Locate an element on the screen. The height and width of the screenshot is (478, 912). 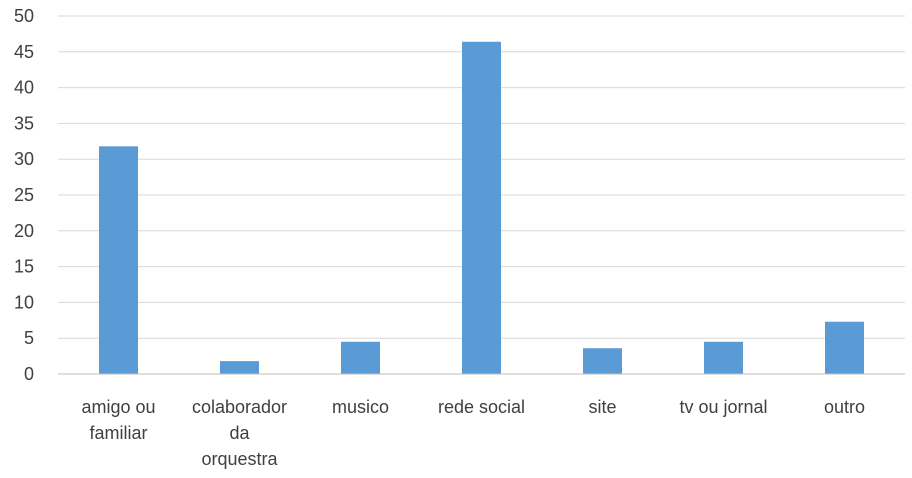
x-category-label-line: site is located at coordinates (602, 407).